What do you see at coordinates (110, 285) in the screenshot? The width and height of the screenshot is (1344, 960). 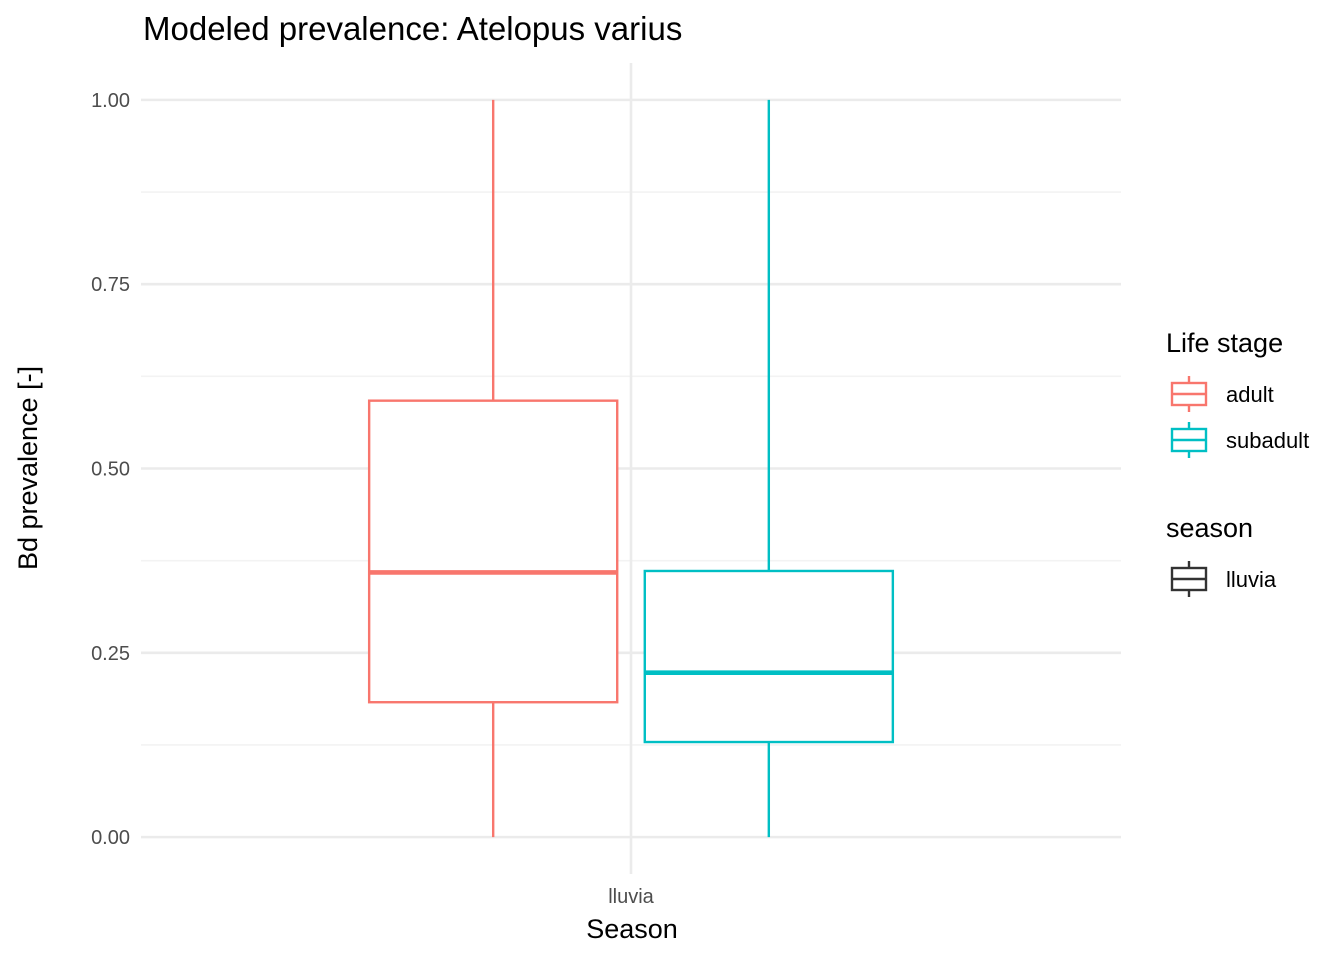 I see `y-tick-label: 0.75` at bounding box center [110, 285].